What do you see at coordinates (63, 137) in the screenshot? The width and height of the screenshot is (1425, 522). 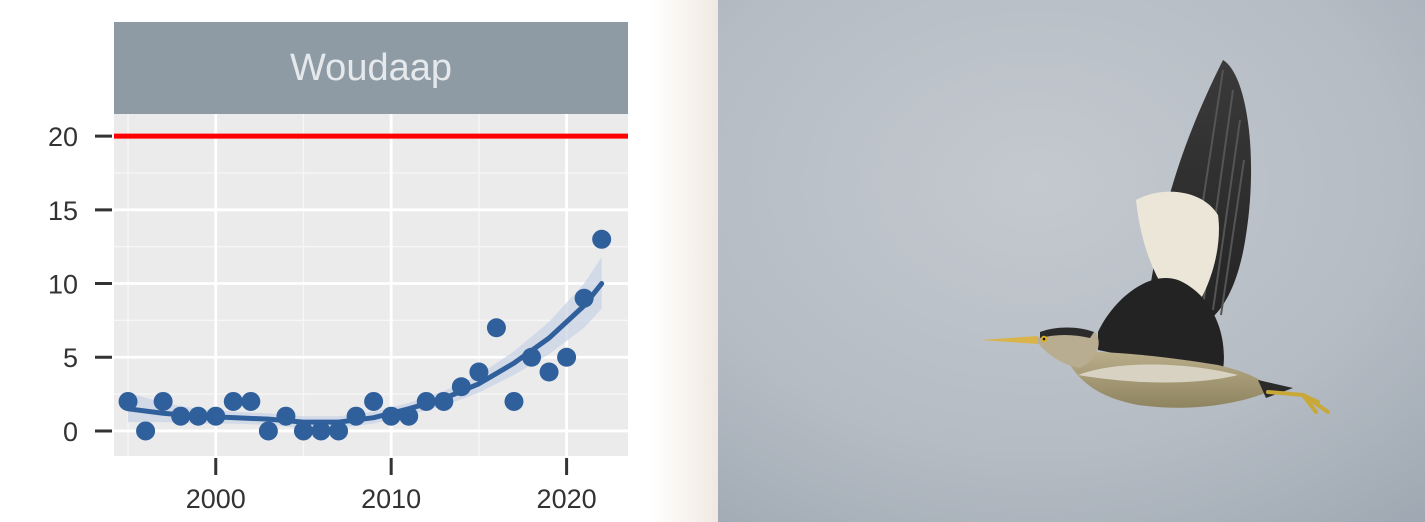 I see `y-tick-label: 20` at bounding box center [63, 137].